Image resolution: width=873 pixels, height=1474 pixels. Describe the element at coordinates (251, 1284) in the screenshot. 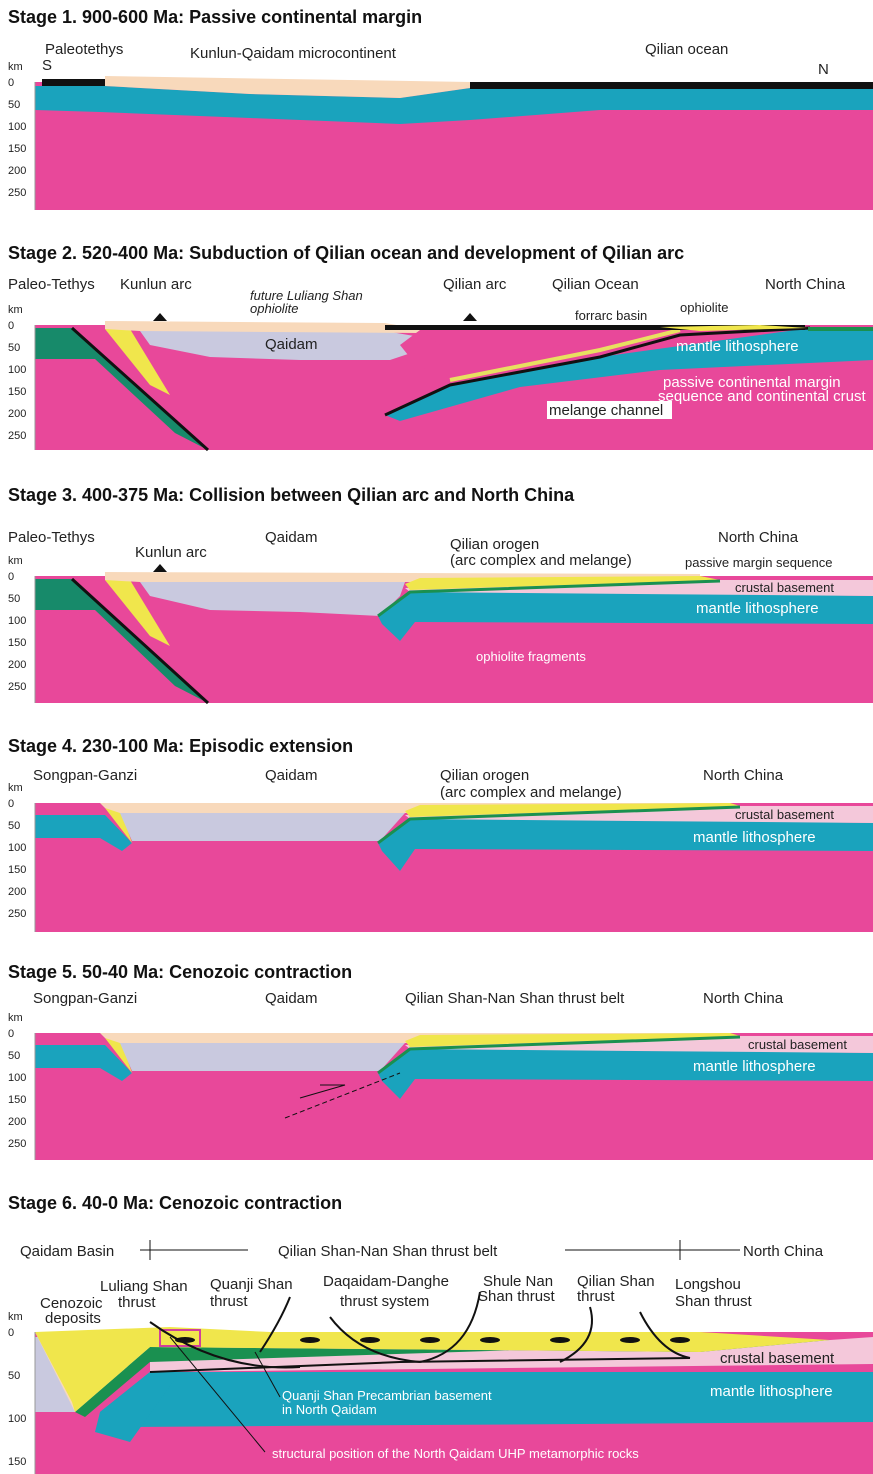

I see `label: Quanji Shan` at that location.